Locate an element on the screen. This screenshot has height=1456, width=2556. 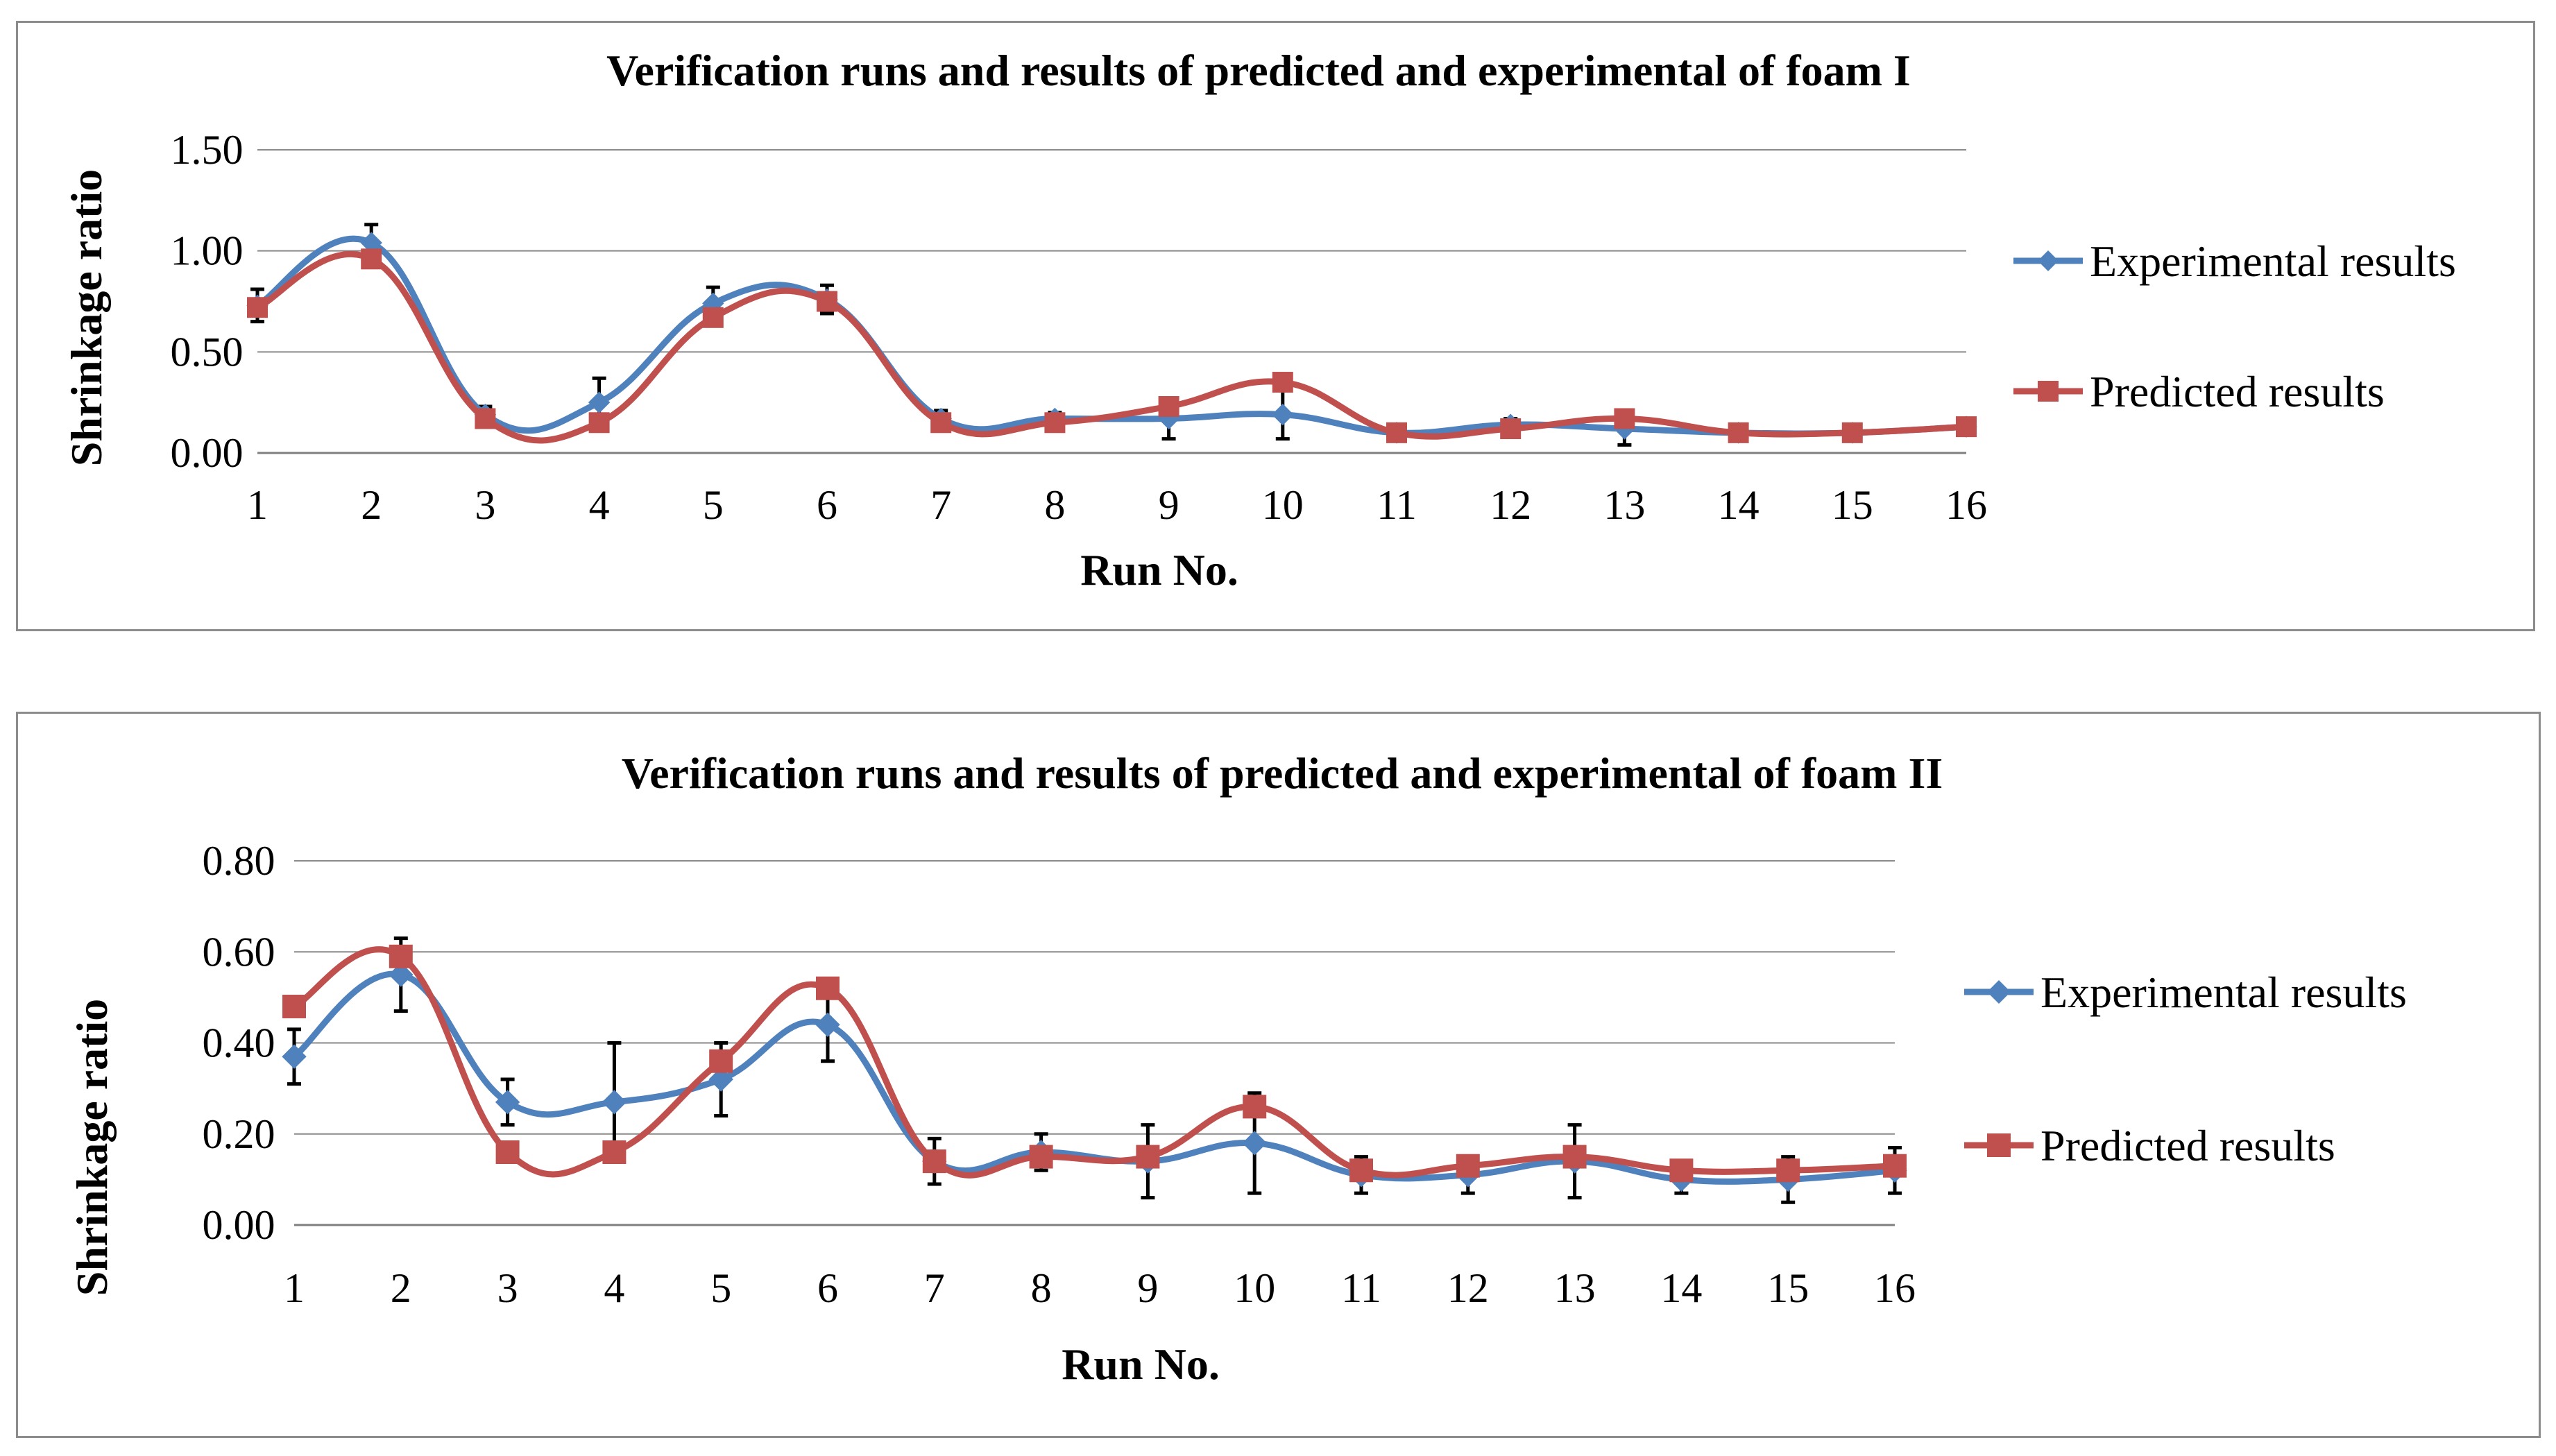
series-line-predicted is located at coordinates (1094, 1062).